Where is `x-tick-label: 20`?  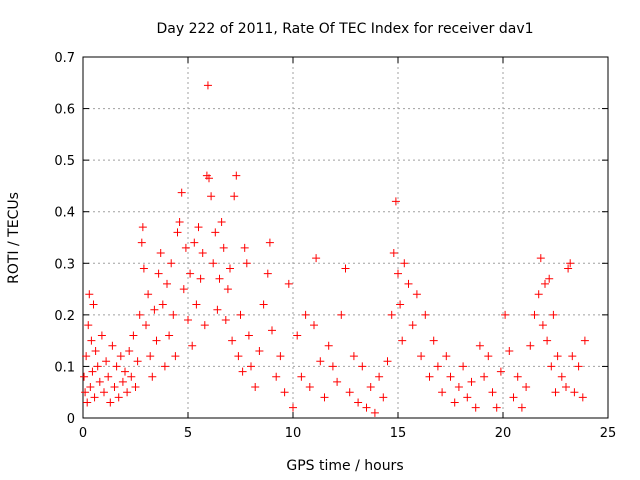
x-tick-label: 20 is located at coordinates (503, 433).